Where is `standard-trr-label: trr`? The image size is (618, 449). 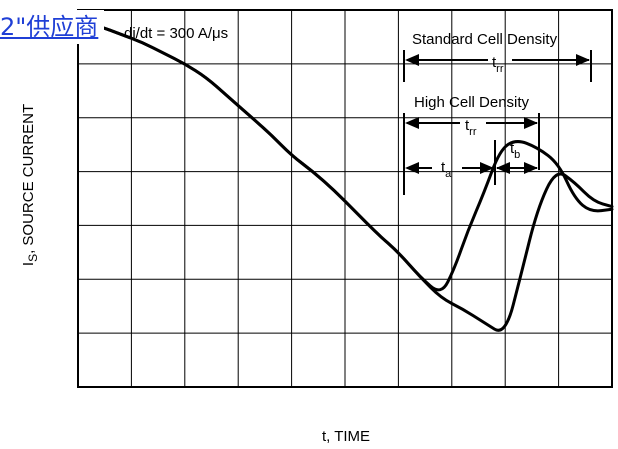 standard-trr-label: trr is located at coordinates (498, 64).